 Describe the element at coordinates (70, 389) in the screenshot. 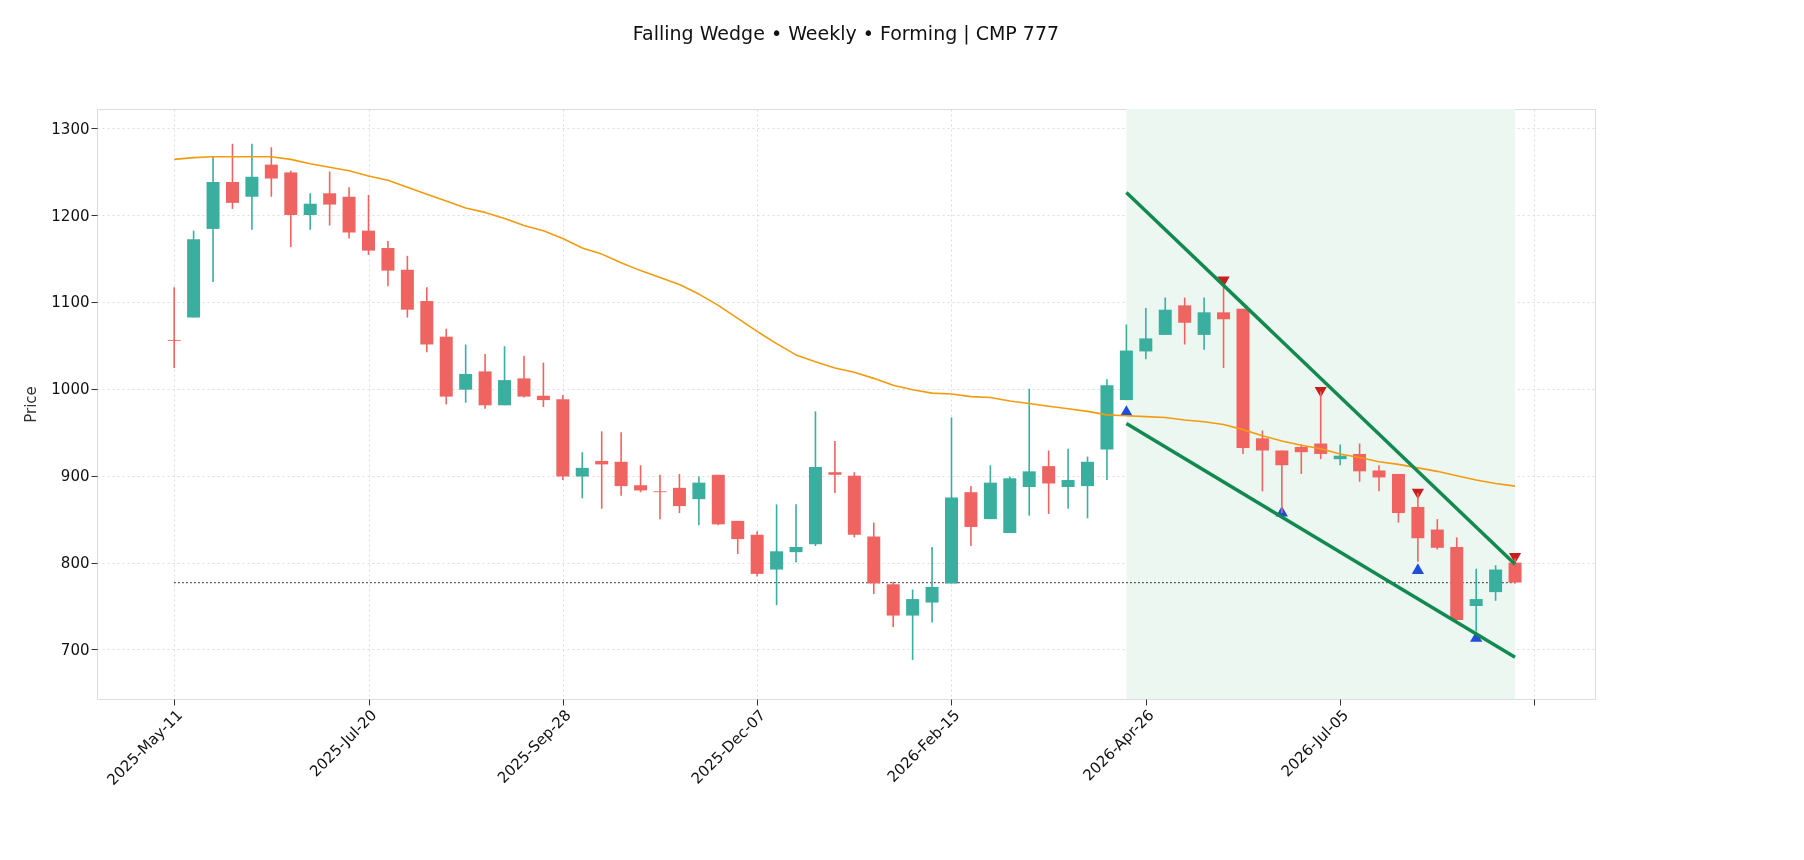

I see `y-tick-label: 1000` at that location.